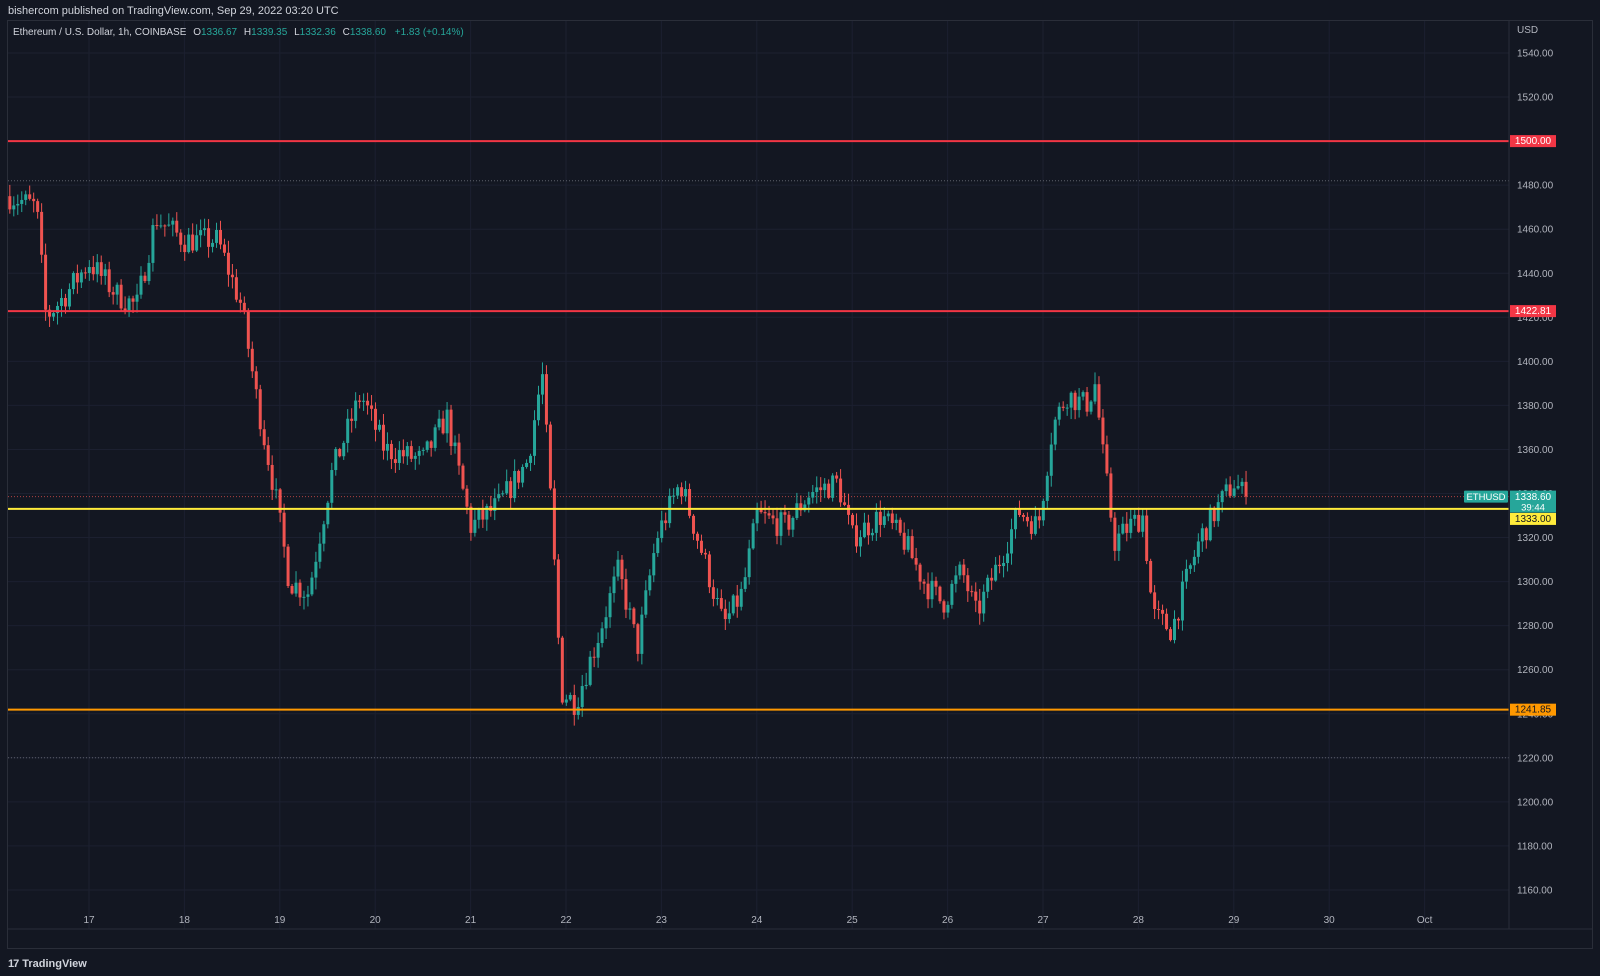 The height and width of the screenshot is (976, 1600). I want to click on price-tick-label: 1200.00, so click(1535, 802).